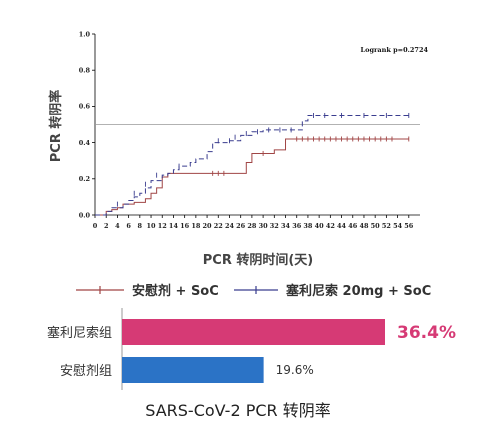 Image resolution: width=497 pixels, height=426 pixels. Describe the element at coordinates (152, 226) in the screenshot. I see `x-tick-label: 10` at that location.